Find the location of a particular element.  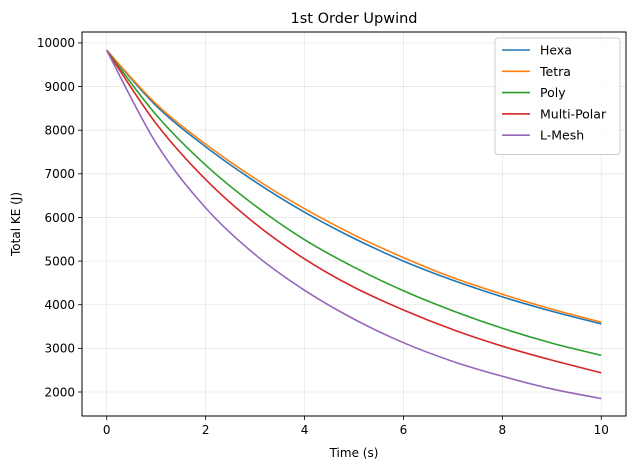

y-tick-label: 6000 is located at coordinates (59, 218).